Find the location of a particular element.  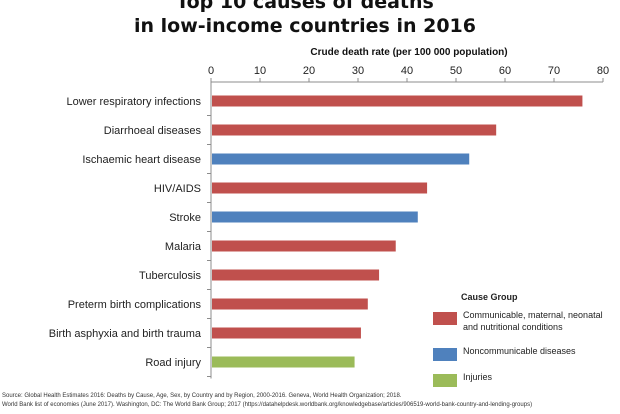

x-tick-label: 70 is located at coordinates (554, 71).